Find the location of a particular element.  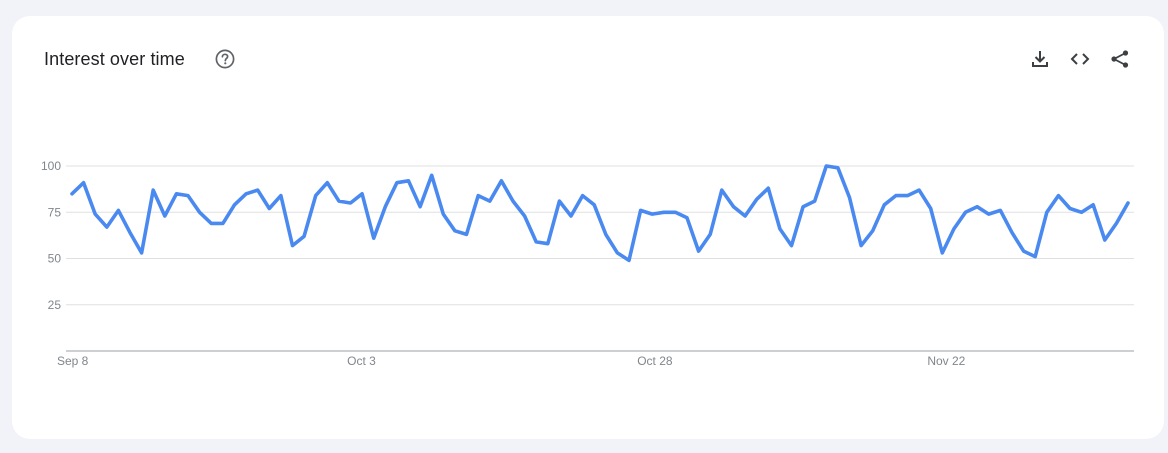

x-tick-label: Oct 28 is located at coordinates (655, 361).